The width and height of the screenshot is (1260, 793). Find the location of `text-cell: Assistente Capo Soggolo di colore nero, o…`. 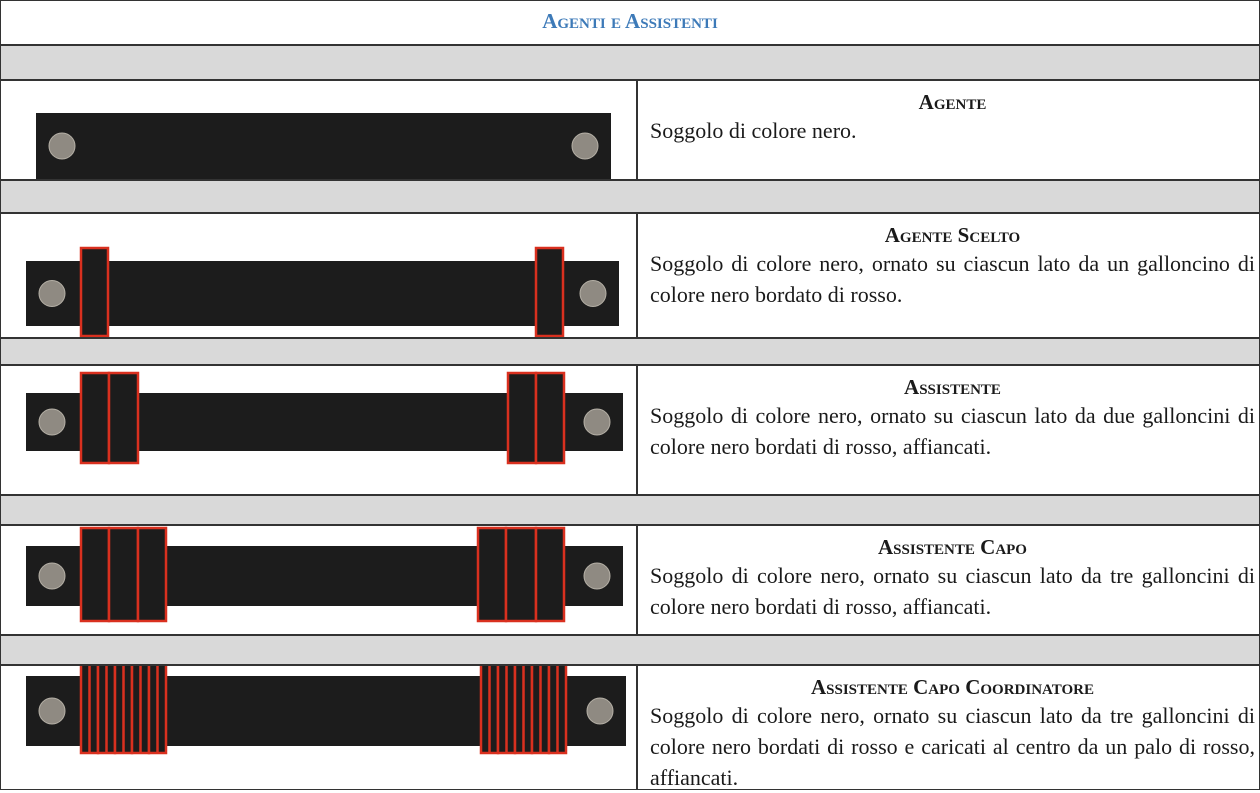

text-cell: Assistente Capo Soggolo di colore nero, o… is located at coordinates (948, 580).